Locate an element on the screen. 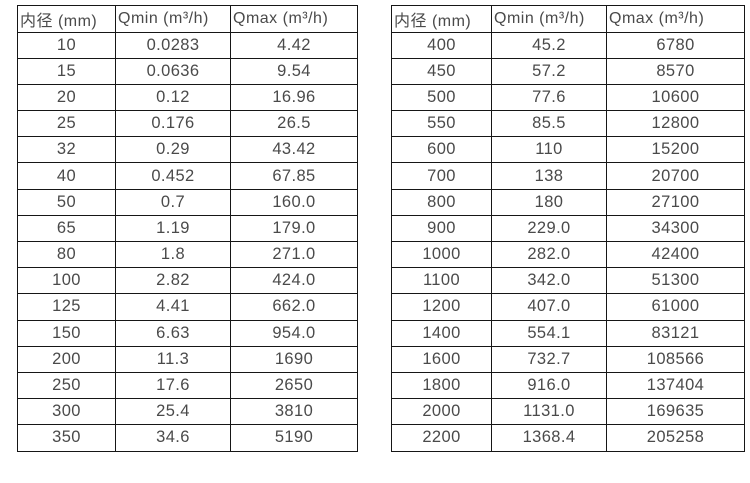 This screenshot has width=750, height=483. table-cell: 1200 is located at coordinates (441, 307).